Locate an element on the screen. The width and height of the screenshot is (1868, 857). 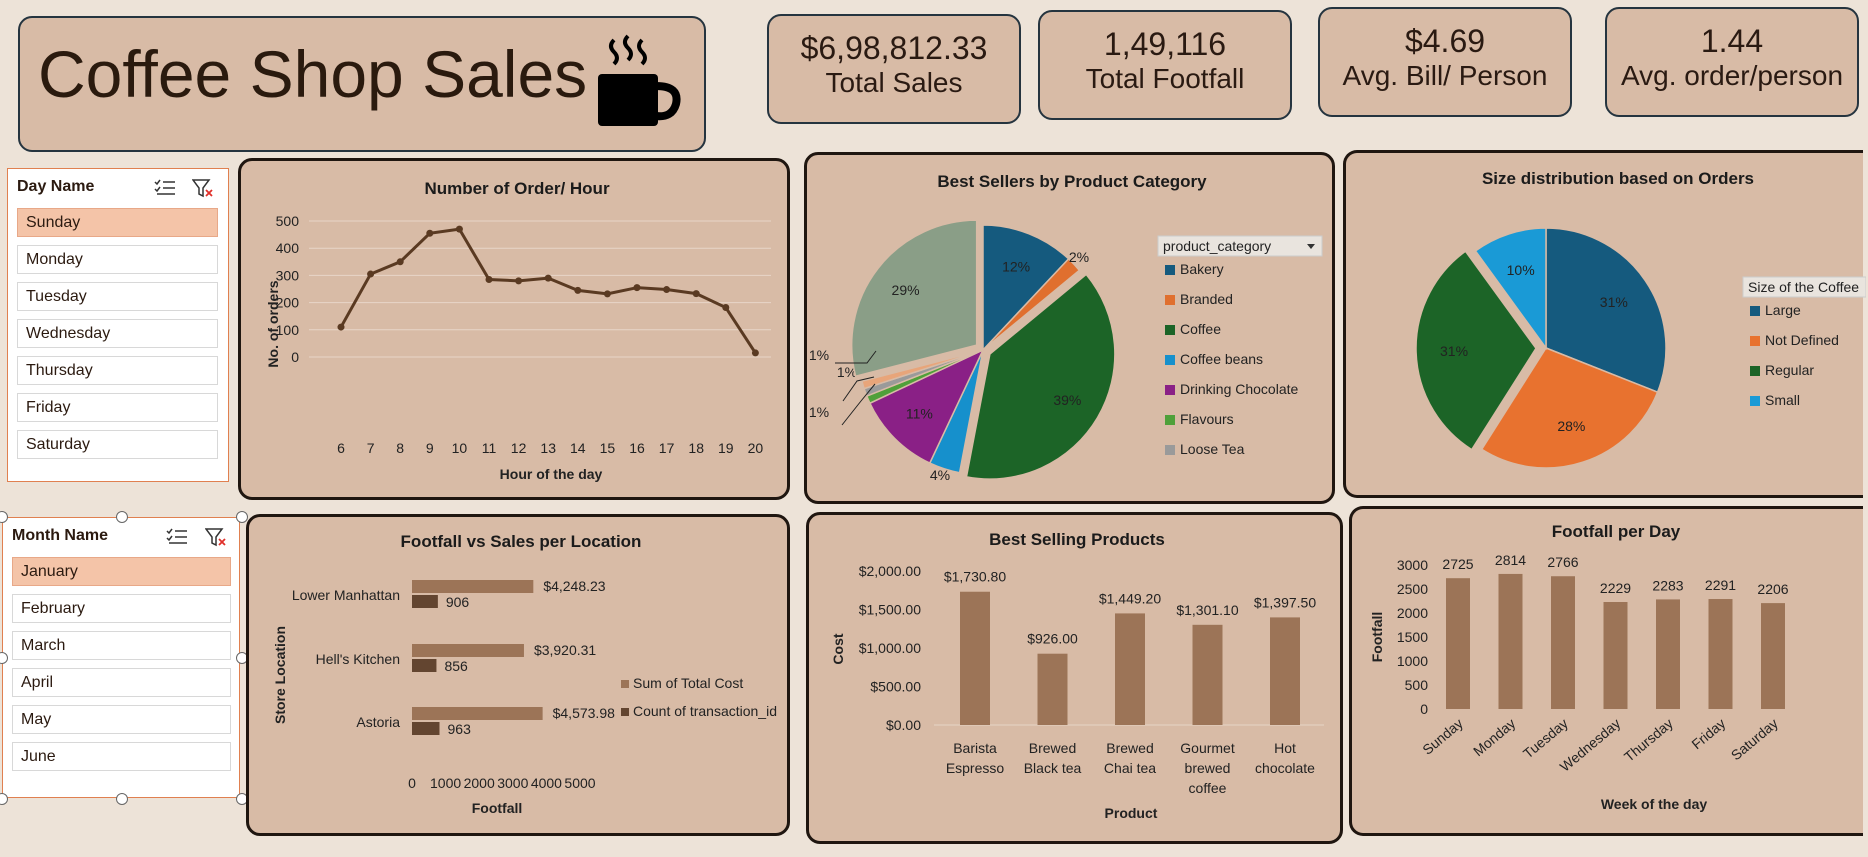
slicer-item-march: March is located at coordinates (121, 645).